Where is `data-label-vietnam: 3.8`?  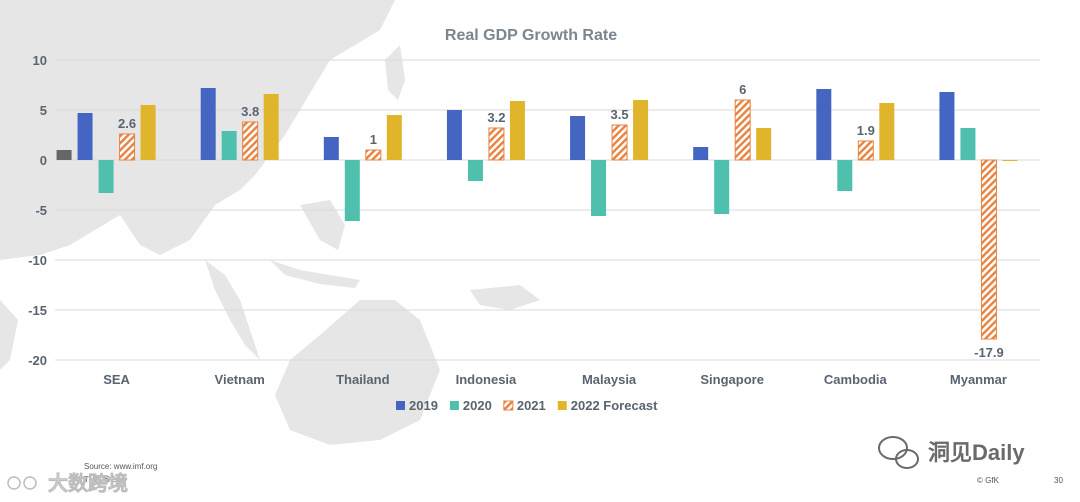 data-label-vietnam: 3.8 is located at coordinates (250, 111).